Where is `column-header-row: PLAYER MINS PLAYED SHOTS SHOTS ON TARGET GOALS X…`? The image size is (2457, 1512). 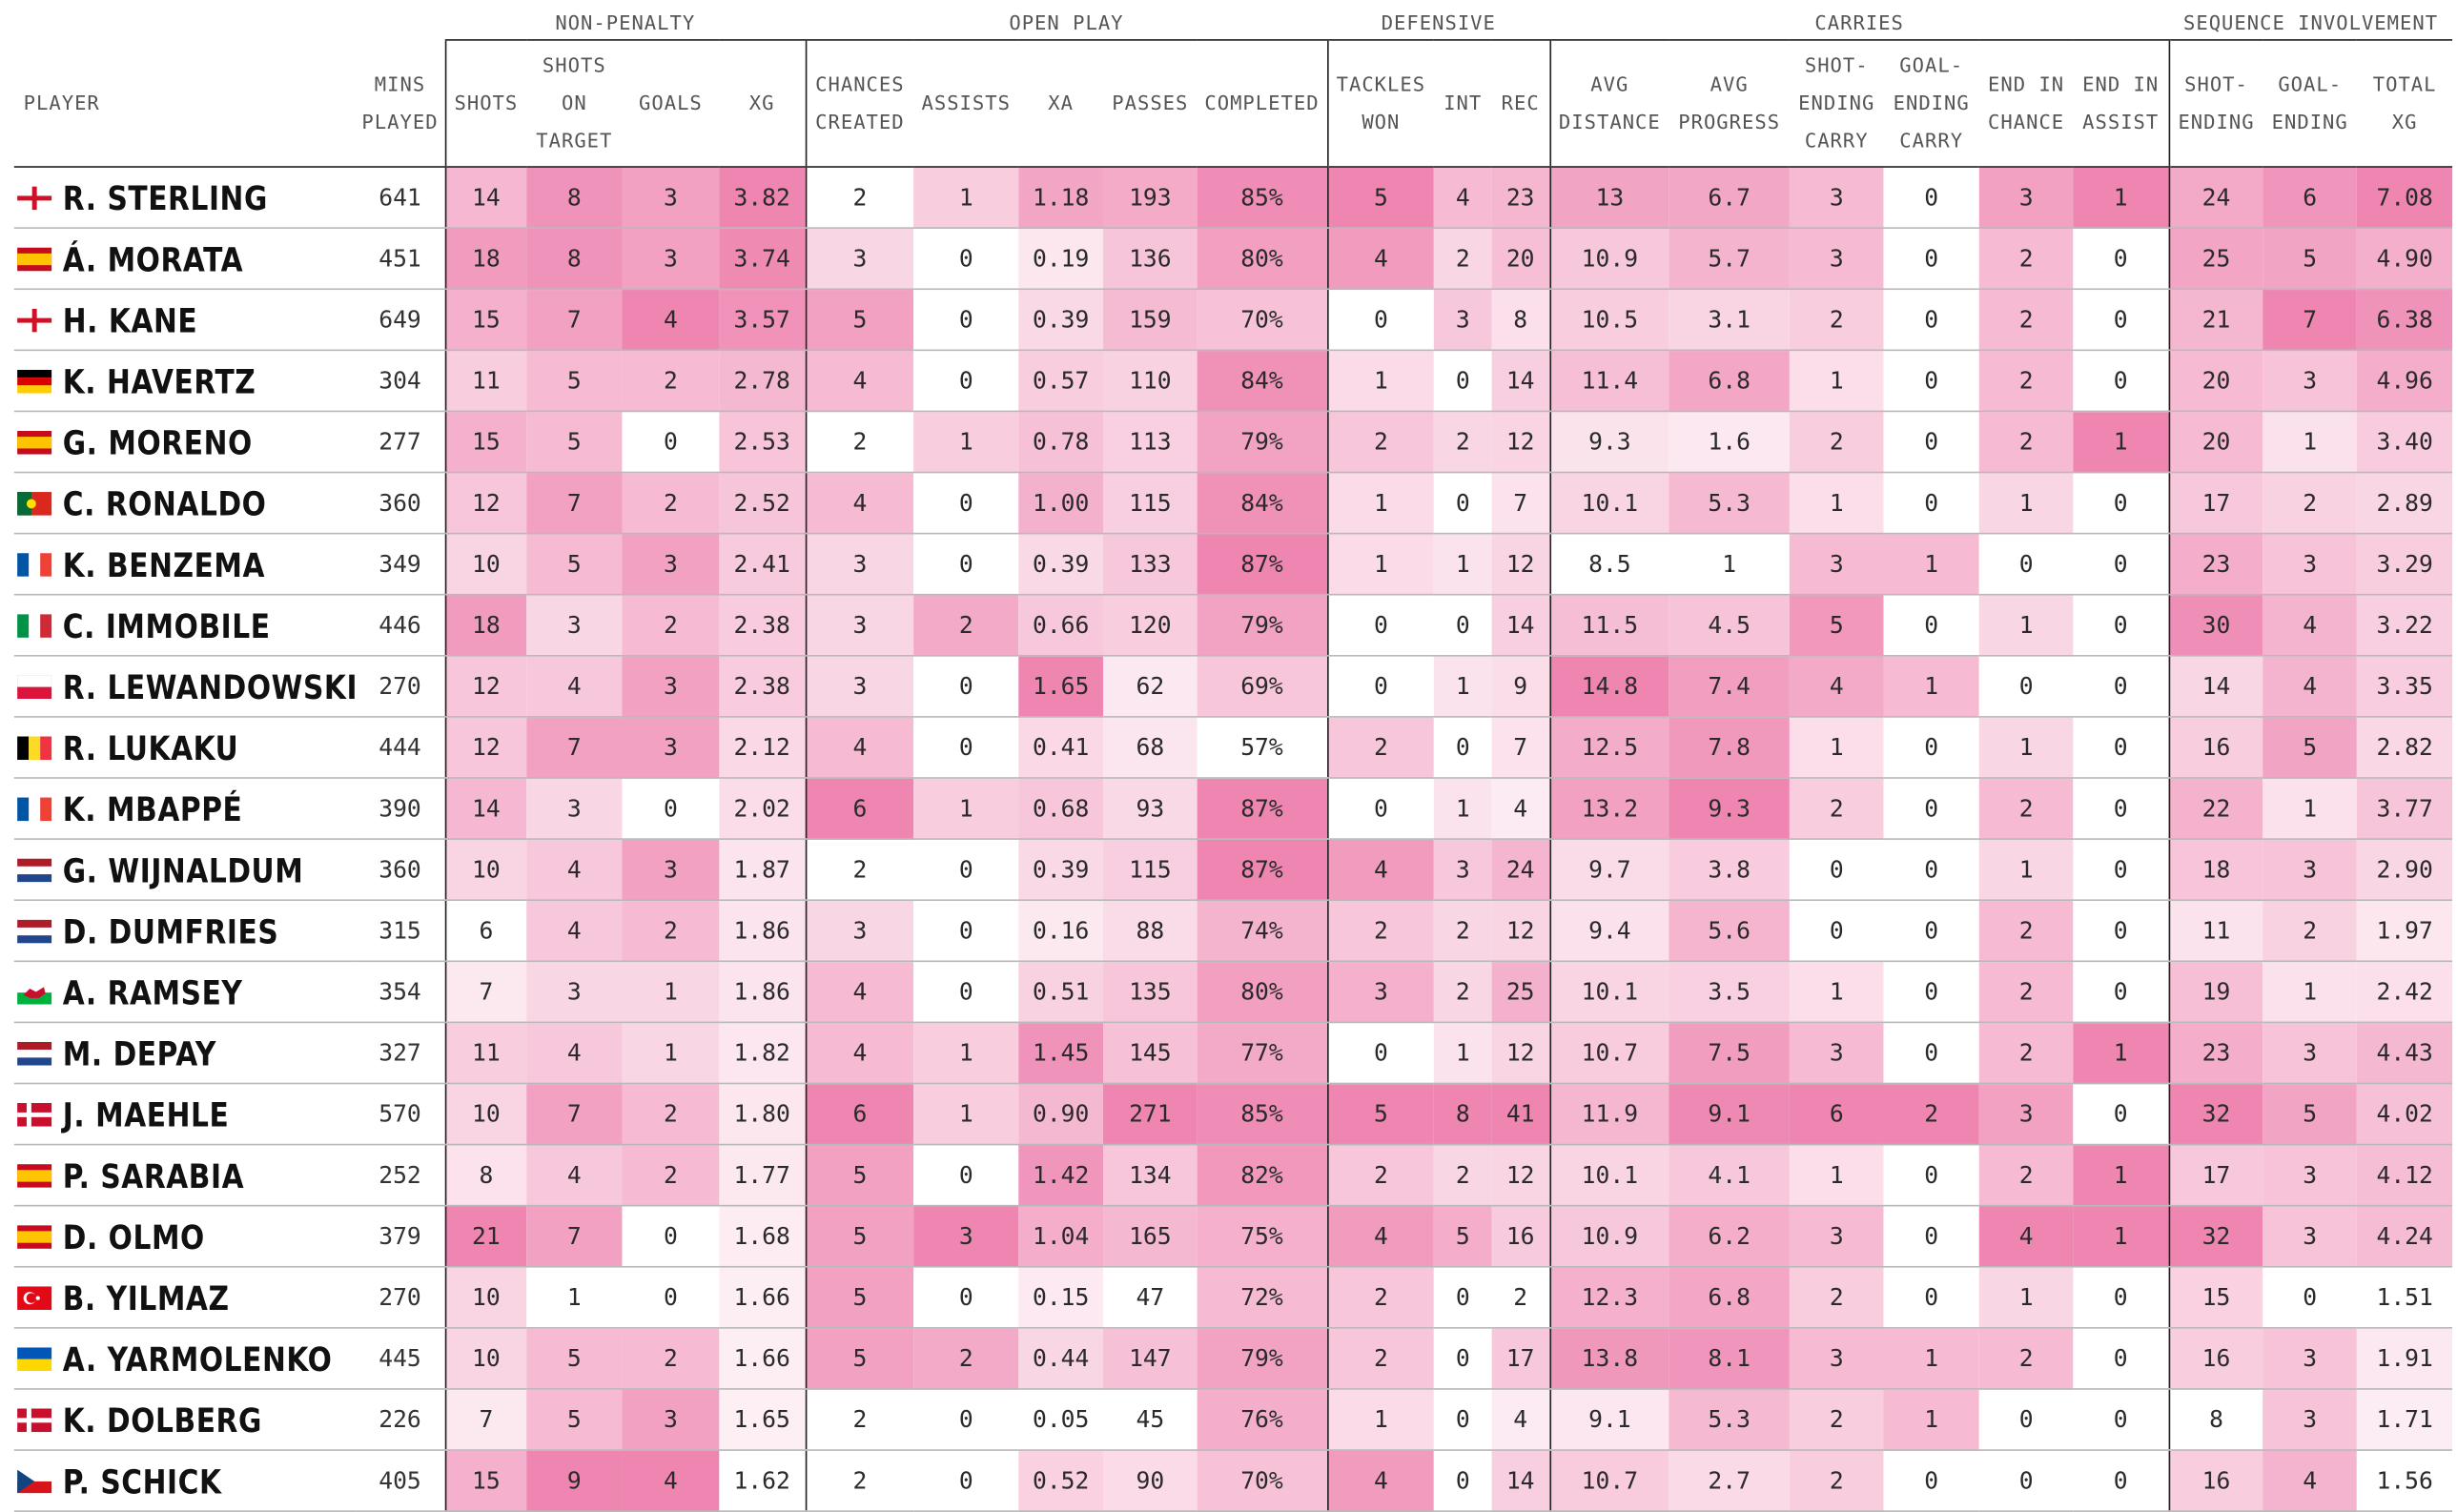 column-header-row: PLAYER MINS PLAYED SHOTS SHOTS ON TARGET GOALS X… is located at coordinates (1233, 103).